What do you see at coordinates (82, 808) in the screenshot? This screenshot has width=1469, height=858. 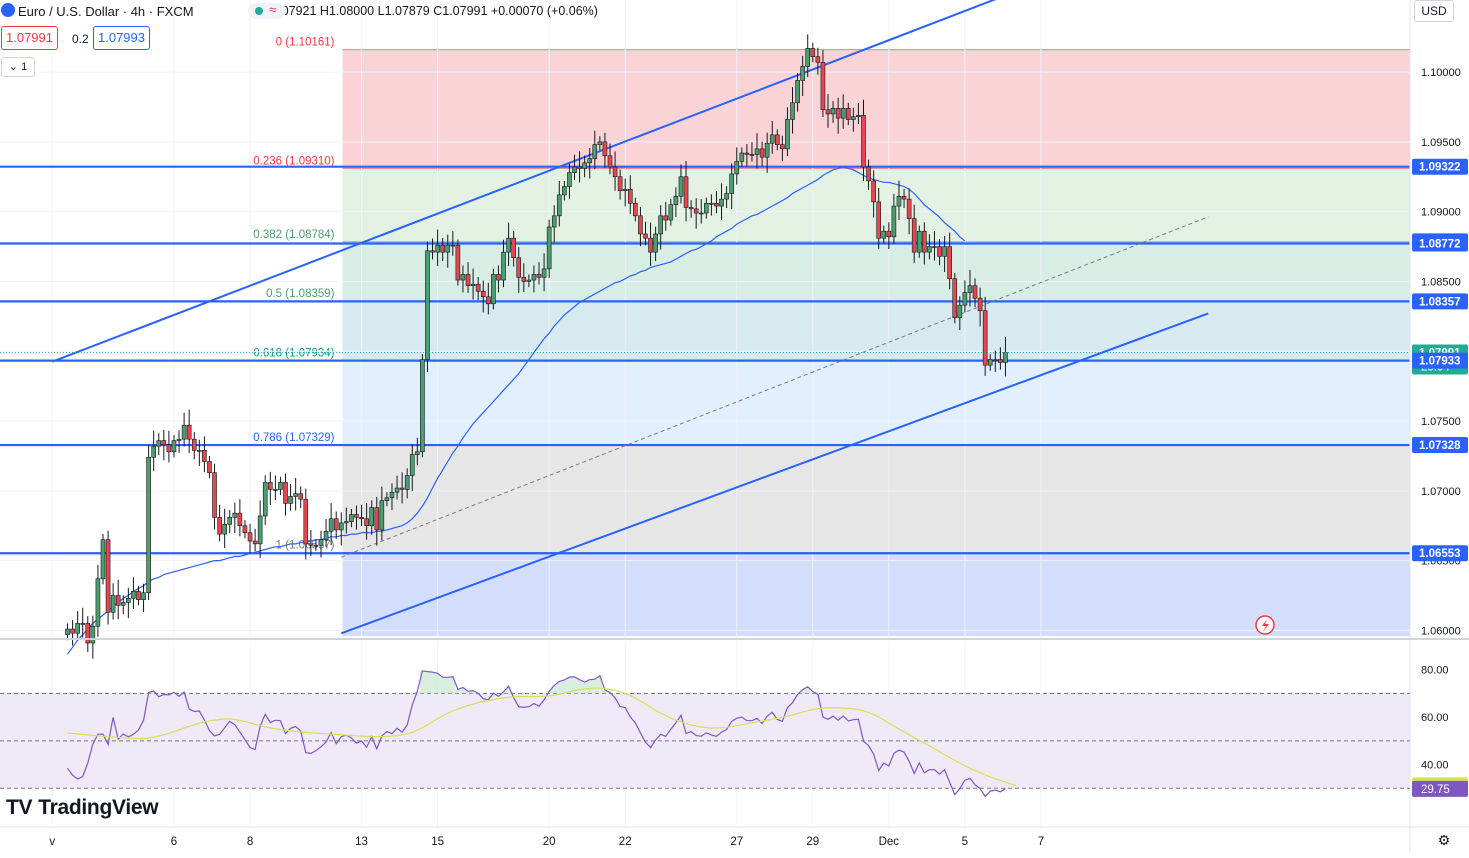 I see `tradingview-logo: TV TradingView` at bounding box center [82, 808].